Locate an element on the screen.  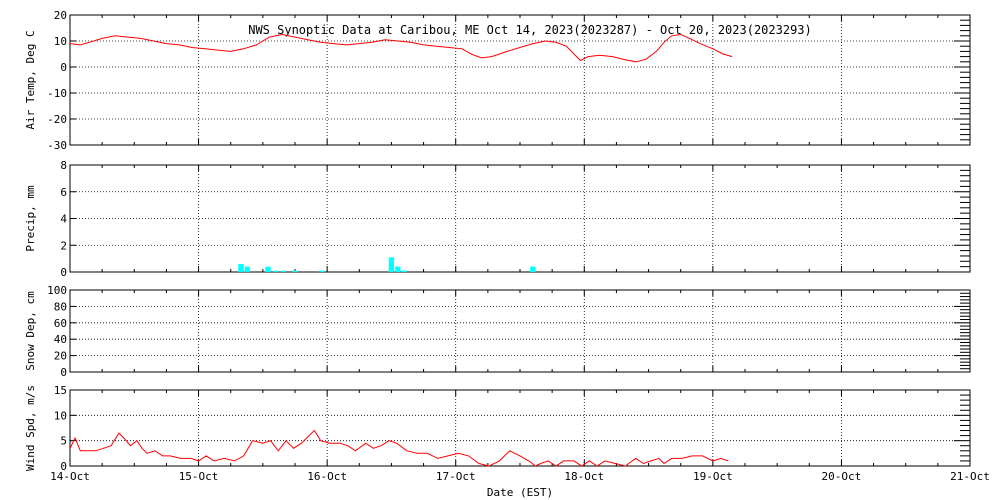
air-temp-ytick-label: -10 is located at coordinates (57, 93).